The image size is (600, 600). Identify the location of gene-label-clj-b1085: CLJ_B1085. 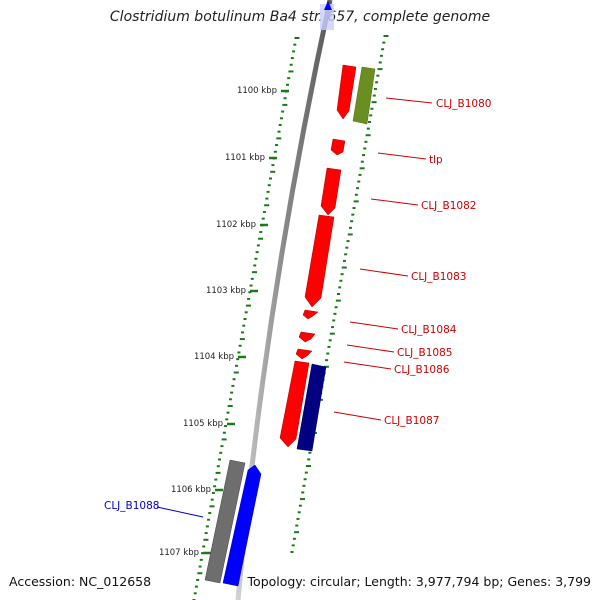
(424, 353).